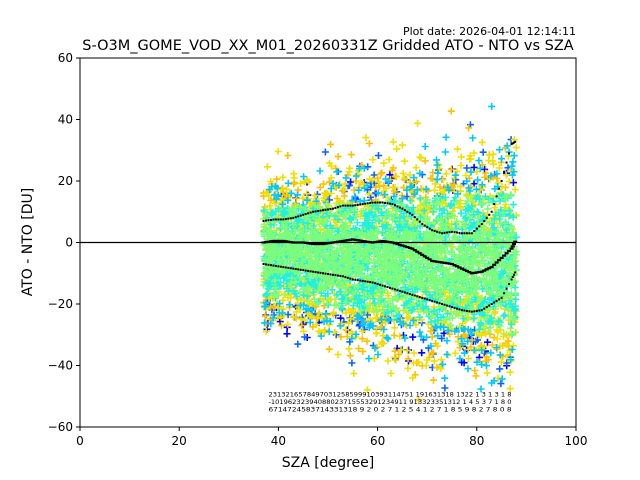 This screenshot has width=640, height=480. Describe the element at coordinates (28, 242) in the screenshot. I see `y-axis-label: ATO - NTO [DU]` at that location.